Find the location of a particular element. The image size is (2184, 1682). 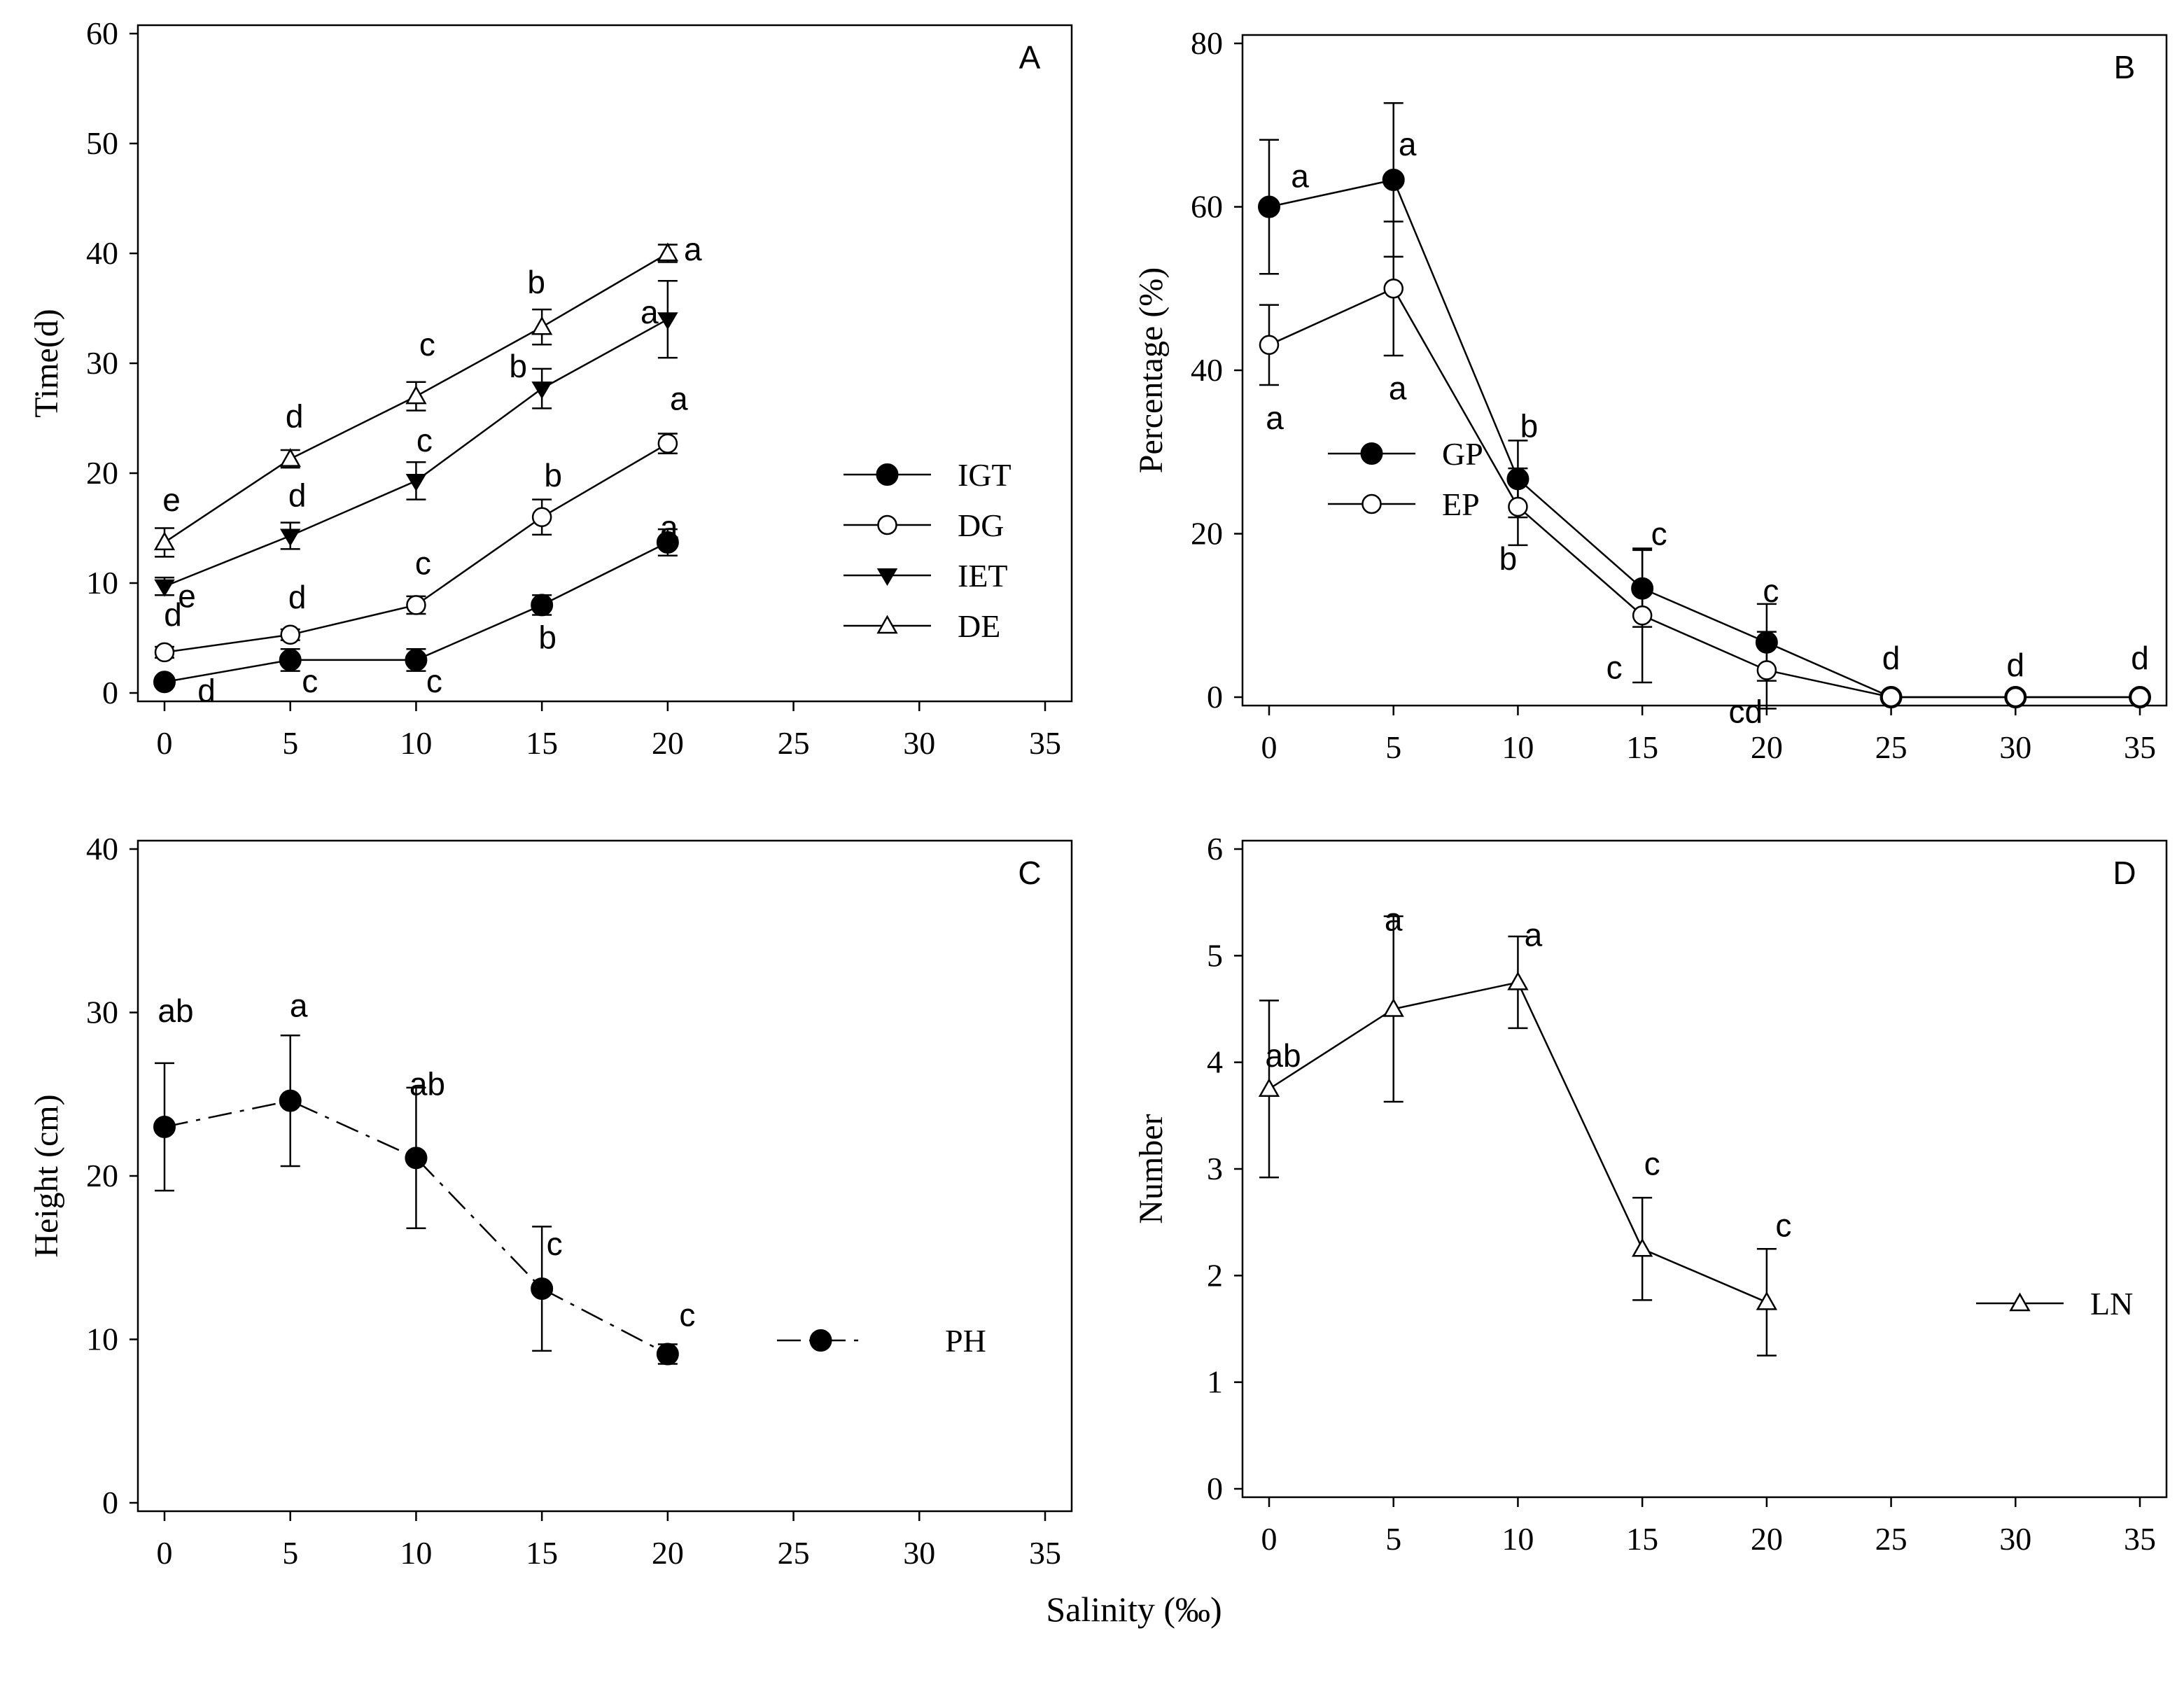

x-tick-label: 0 is located at coordinates (1269, 747).